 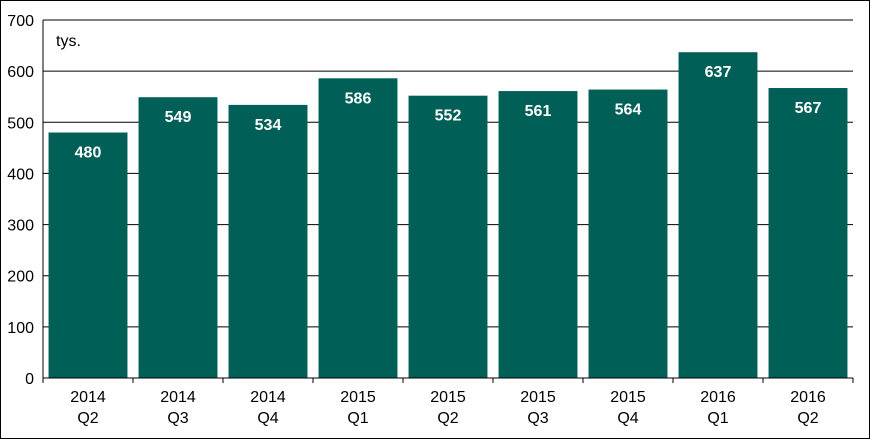 What do you see at coordinates (20, 174) in the screenshot?
I see `y-tick-label: 400` at bounding box center [20, 174].